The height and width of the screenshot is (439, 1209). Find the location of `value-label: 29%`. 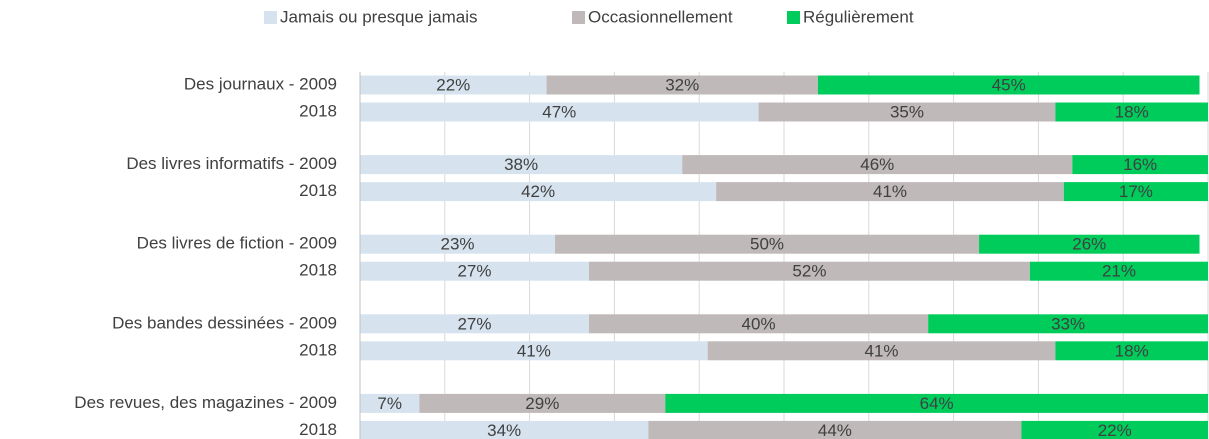

value-label: 29% is located at coordinates (542, 403).